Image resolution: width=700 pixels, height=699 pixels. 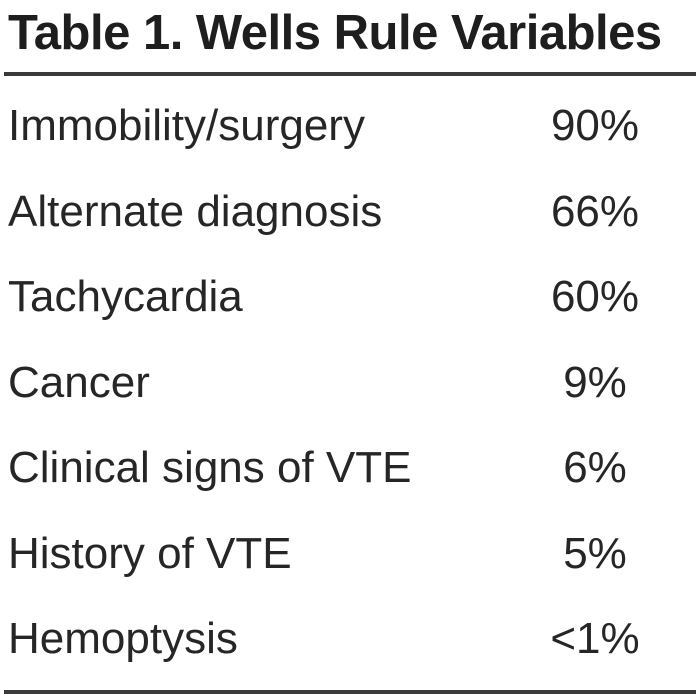 What do you see at coordinates (350, 557) in the screenshot?
I see `table-row: History of VTE 5%` at bounding box center [350, 557].